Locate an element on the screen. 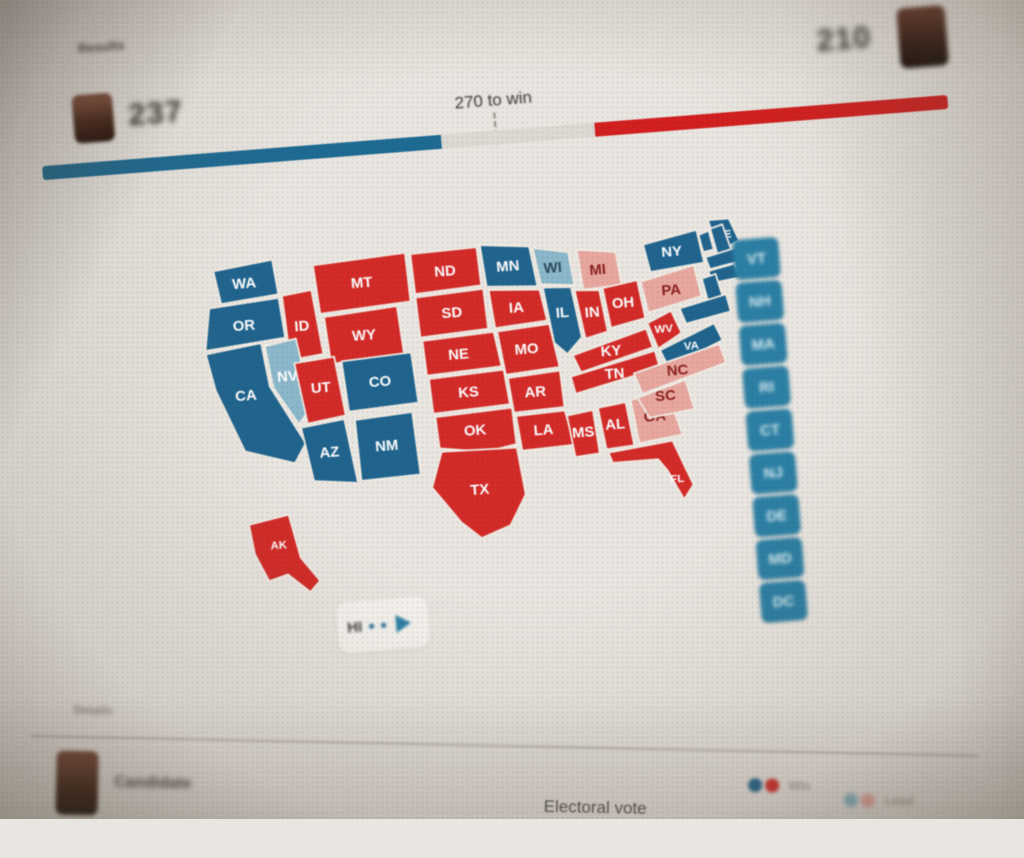  state-label-la: LA is located at coordinates (543, 431).